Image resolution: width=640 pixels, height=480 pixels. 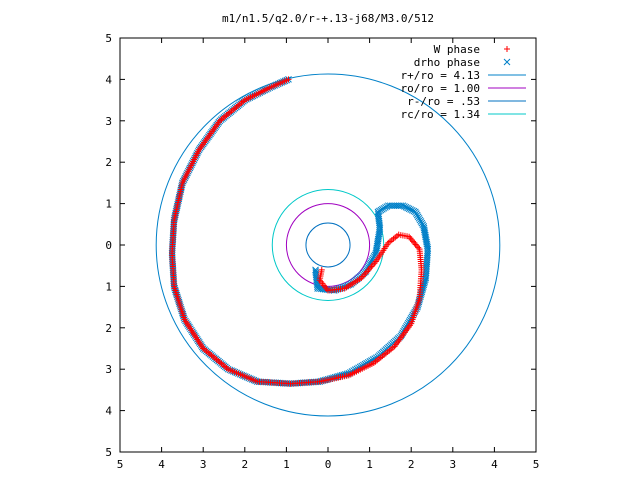 I want to click on y-tick-label: 0, so click(x=108, y=245).